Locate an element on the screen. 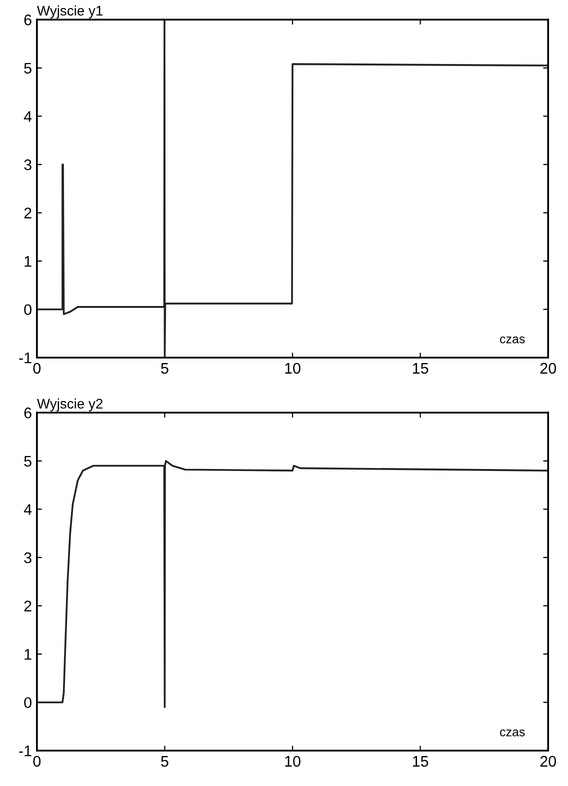 This screenshot has width=568, height=786. chart-title: Wyjscie y2 is located at coordinates (69, 405).